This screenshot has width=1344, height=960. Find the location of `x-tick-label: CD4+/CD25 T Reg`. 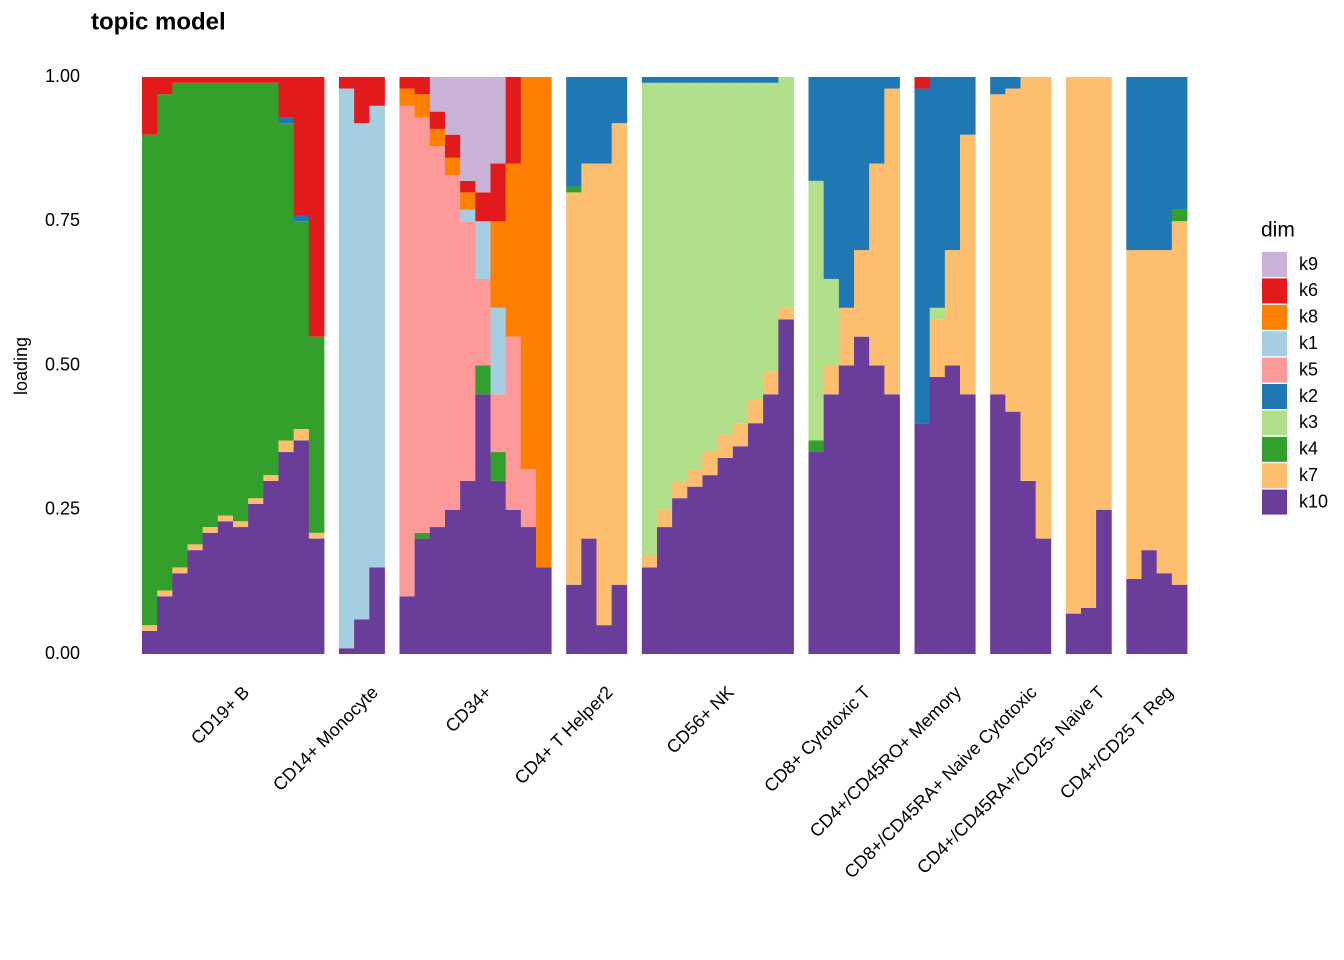

x-tick-label: CD4+/CD25 T Reg is located at coordinates (1116, 742).